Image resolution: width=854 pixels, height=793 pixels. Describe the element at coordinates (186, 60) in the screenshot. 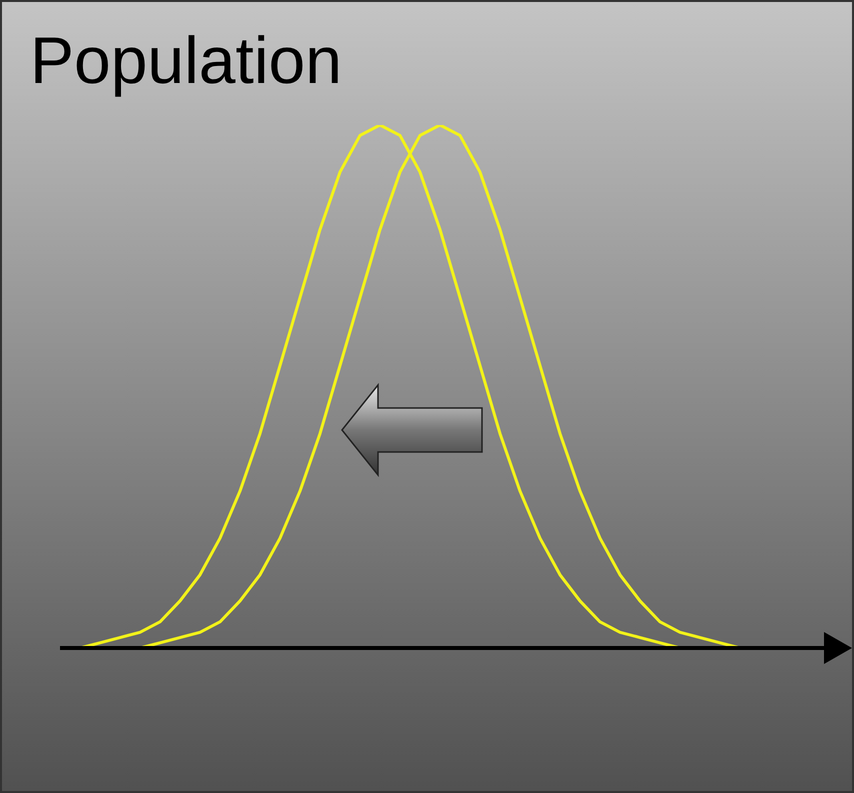

I see `chart-title: Population` at that location.